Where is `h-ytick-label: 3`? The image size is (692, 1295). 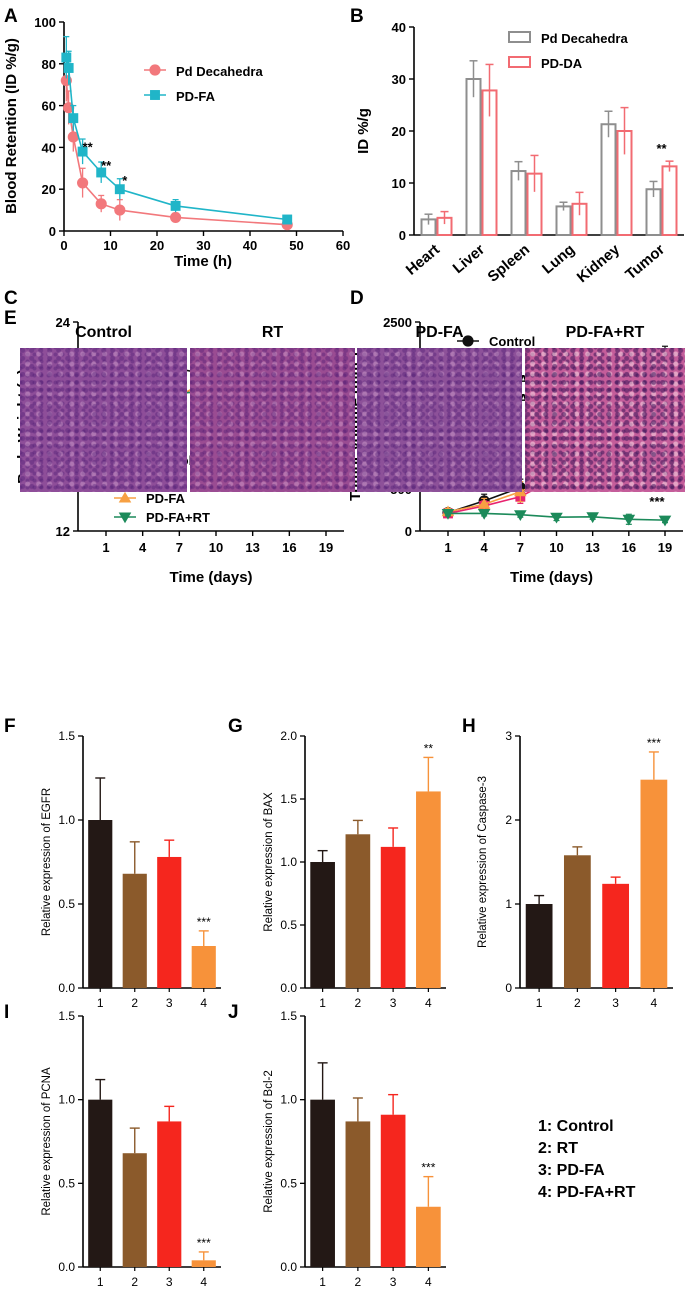 h-ytick-label: 3 is located at coordinates (508, 736).